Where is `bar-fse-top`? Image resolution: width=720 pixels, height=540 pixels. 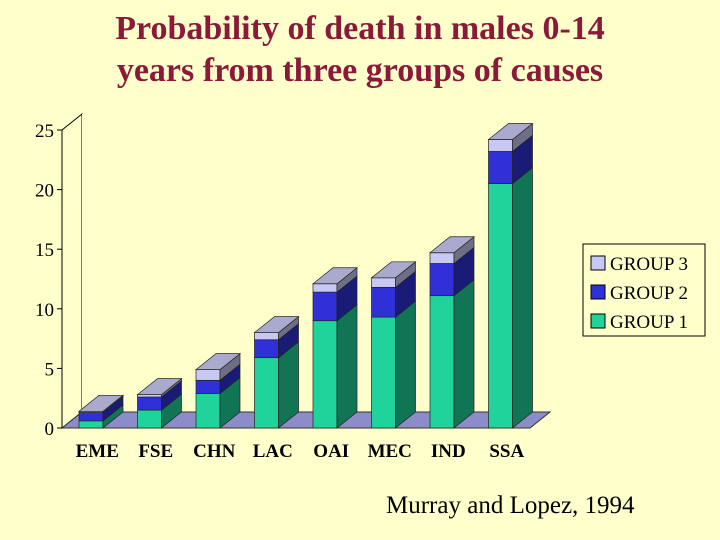
bar-fse-top is located at coordinates (159, 386).